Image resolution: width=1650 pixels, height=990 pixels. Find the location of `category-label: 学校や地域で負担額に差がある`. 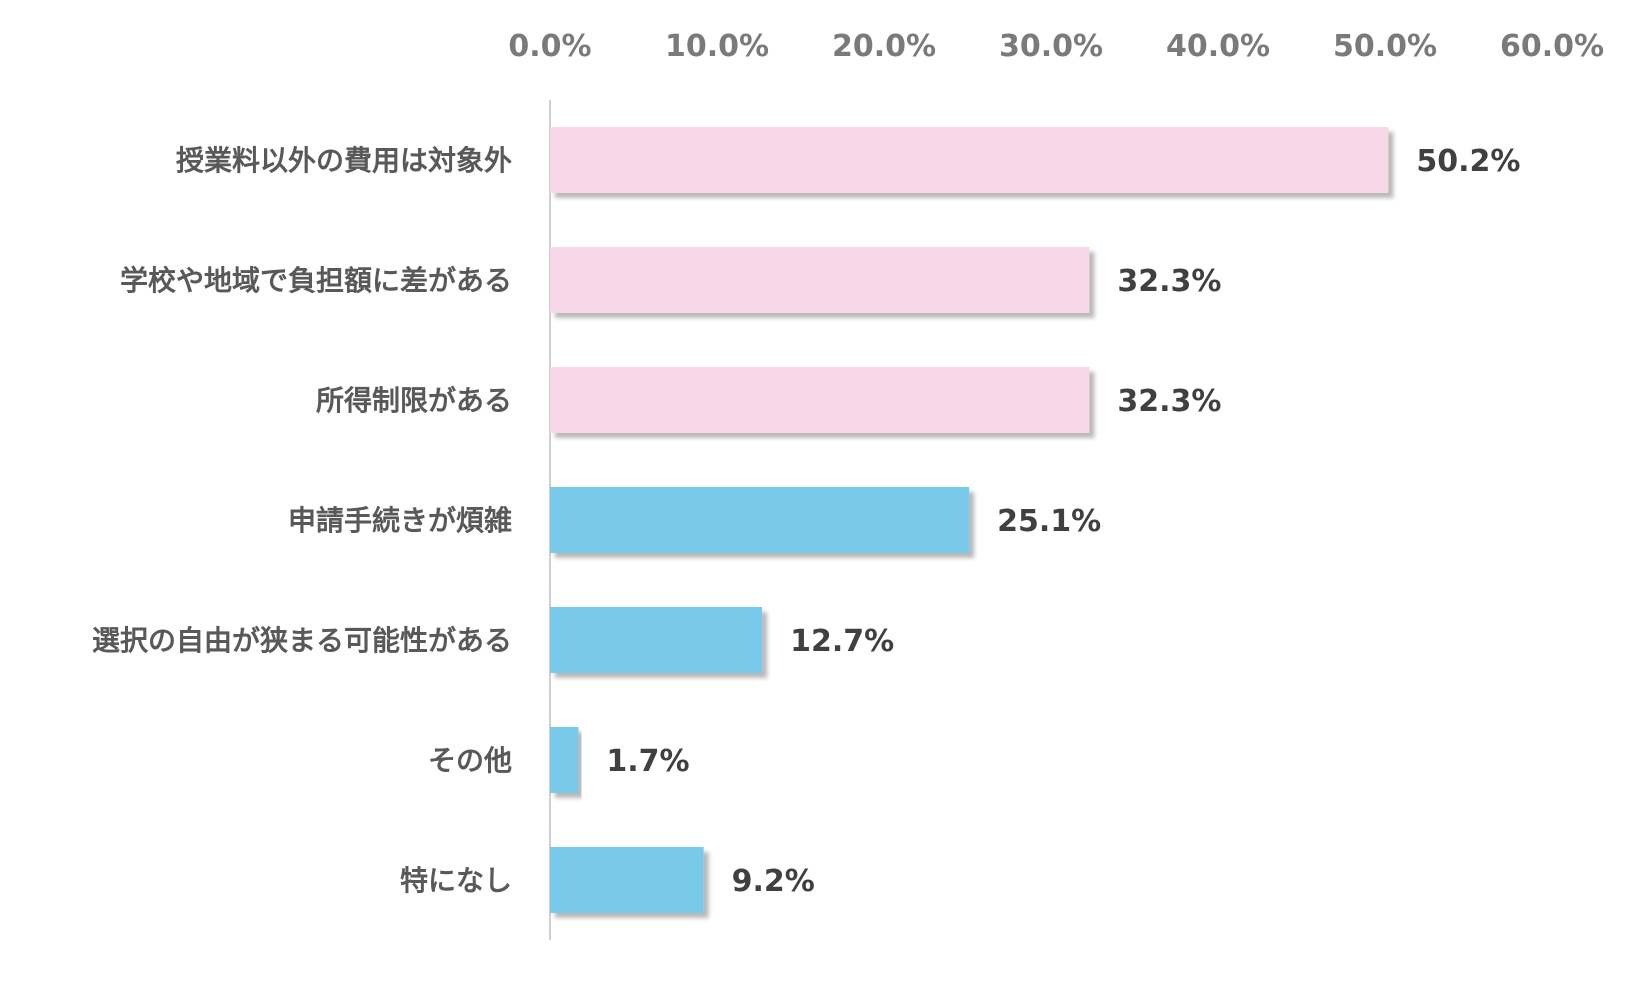

category-label: 学校や地域で負担額に差がある is located at coordinates (316, 280).